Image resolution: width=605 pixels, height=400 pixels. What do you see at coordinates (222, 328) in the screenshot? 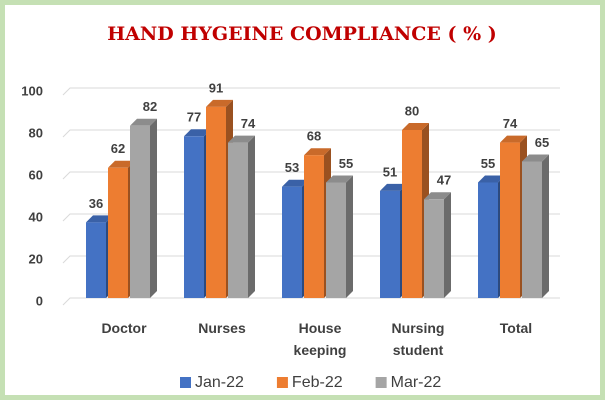
I see `x-tick-label: Nurses` at bounding box center [222, 328].